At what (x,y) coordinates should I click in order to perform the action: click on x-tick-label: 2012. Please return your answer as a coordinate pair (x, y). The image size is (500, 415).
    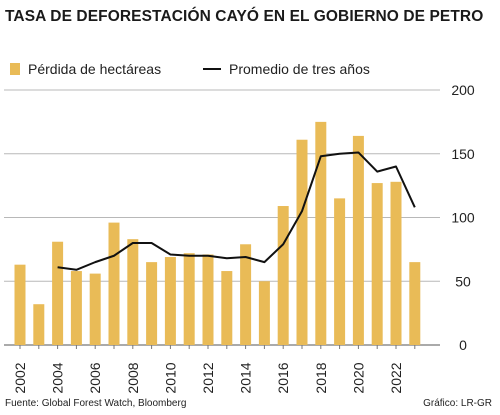
    Looking at the image, I should click on (208, 377).